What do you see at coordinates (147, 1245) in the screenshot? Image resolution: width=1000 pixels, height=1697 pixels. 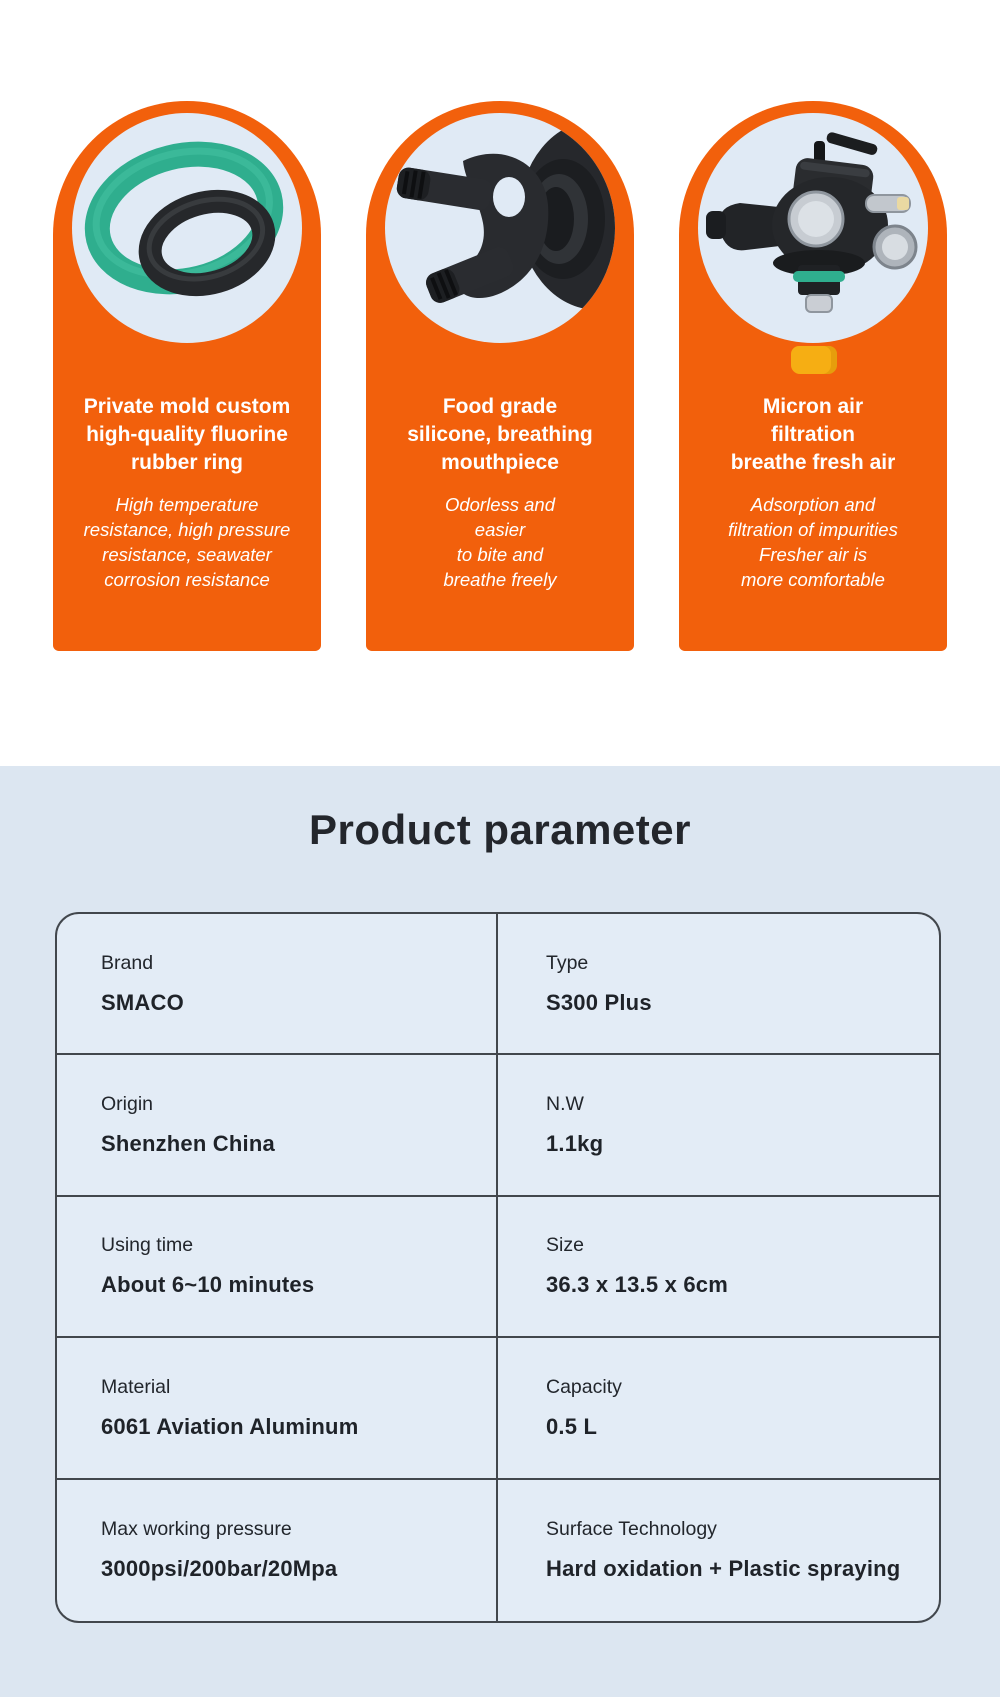 I see `param-label: Using time` at bounding box center [147, 1245].